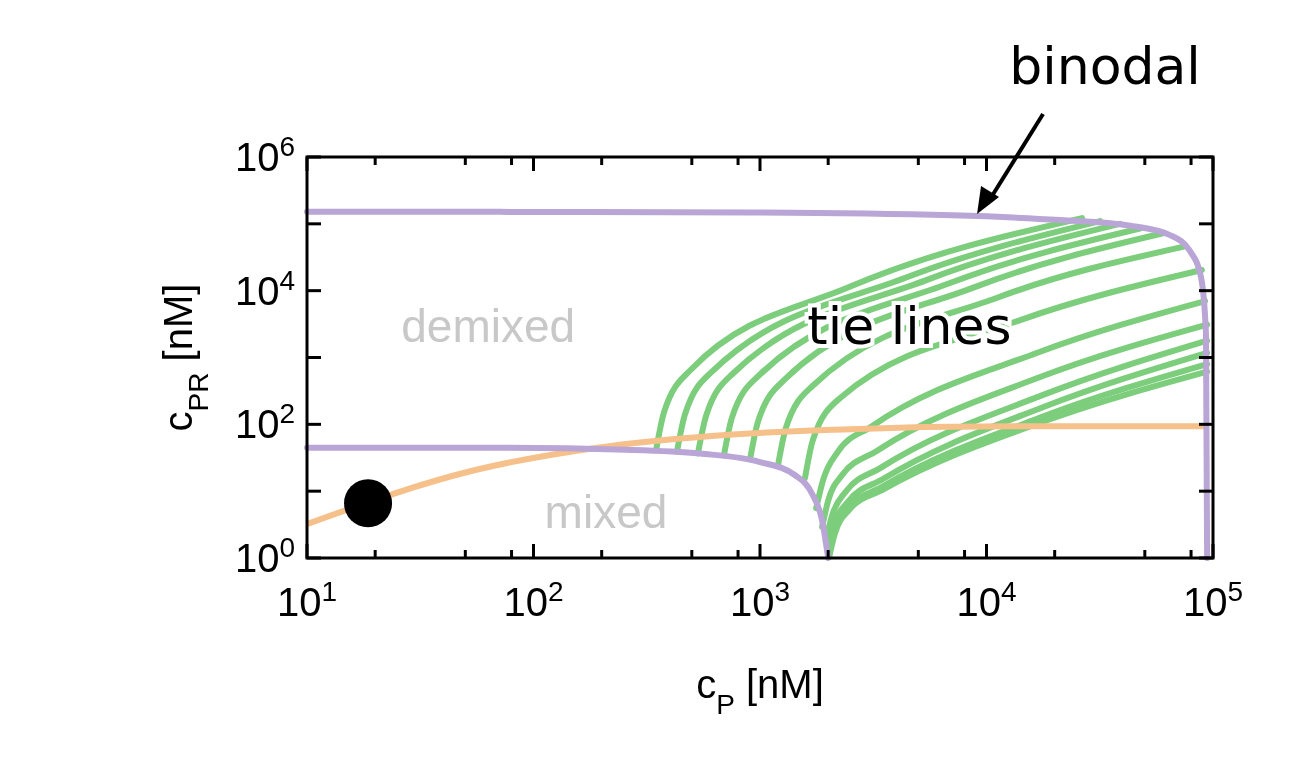 This screenshot has height=770, width=1289. What do you see at coordinates (264, 288) in the screenshot?
I see `y-tick-label: 10$^{4}$` at bounding box center [264, 288].